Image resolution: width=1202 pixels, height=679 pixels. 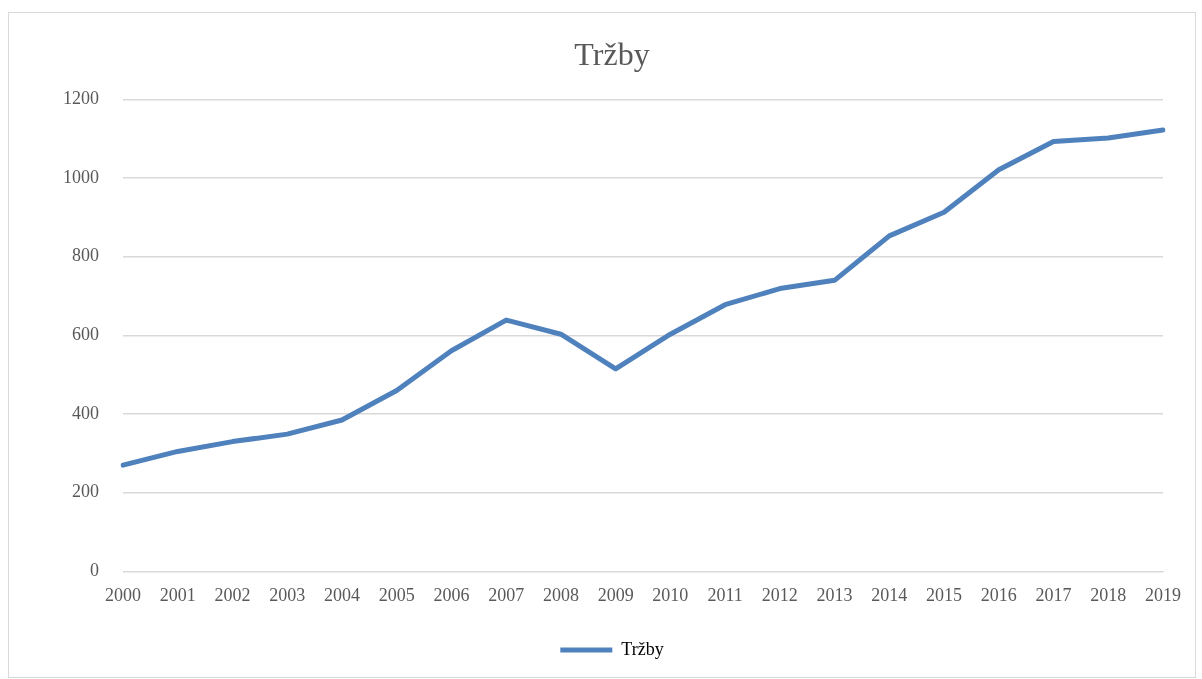 What do you see at coordinates (506, 594) in the screenshot?
I see `x-tick-label: 2007` at bounding box center [506, 594].